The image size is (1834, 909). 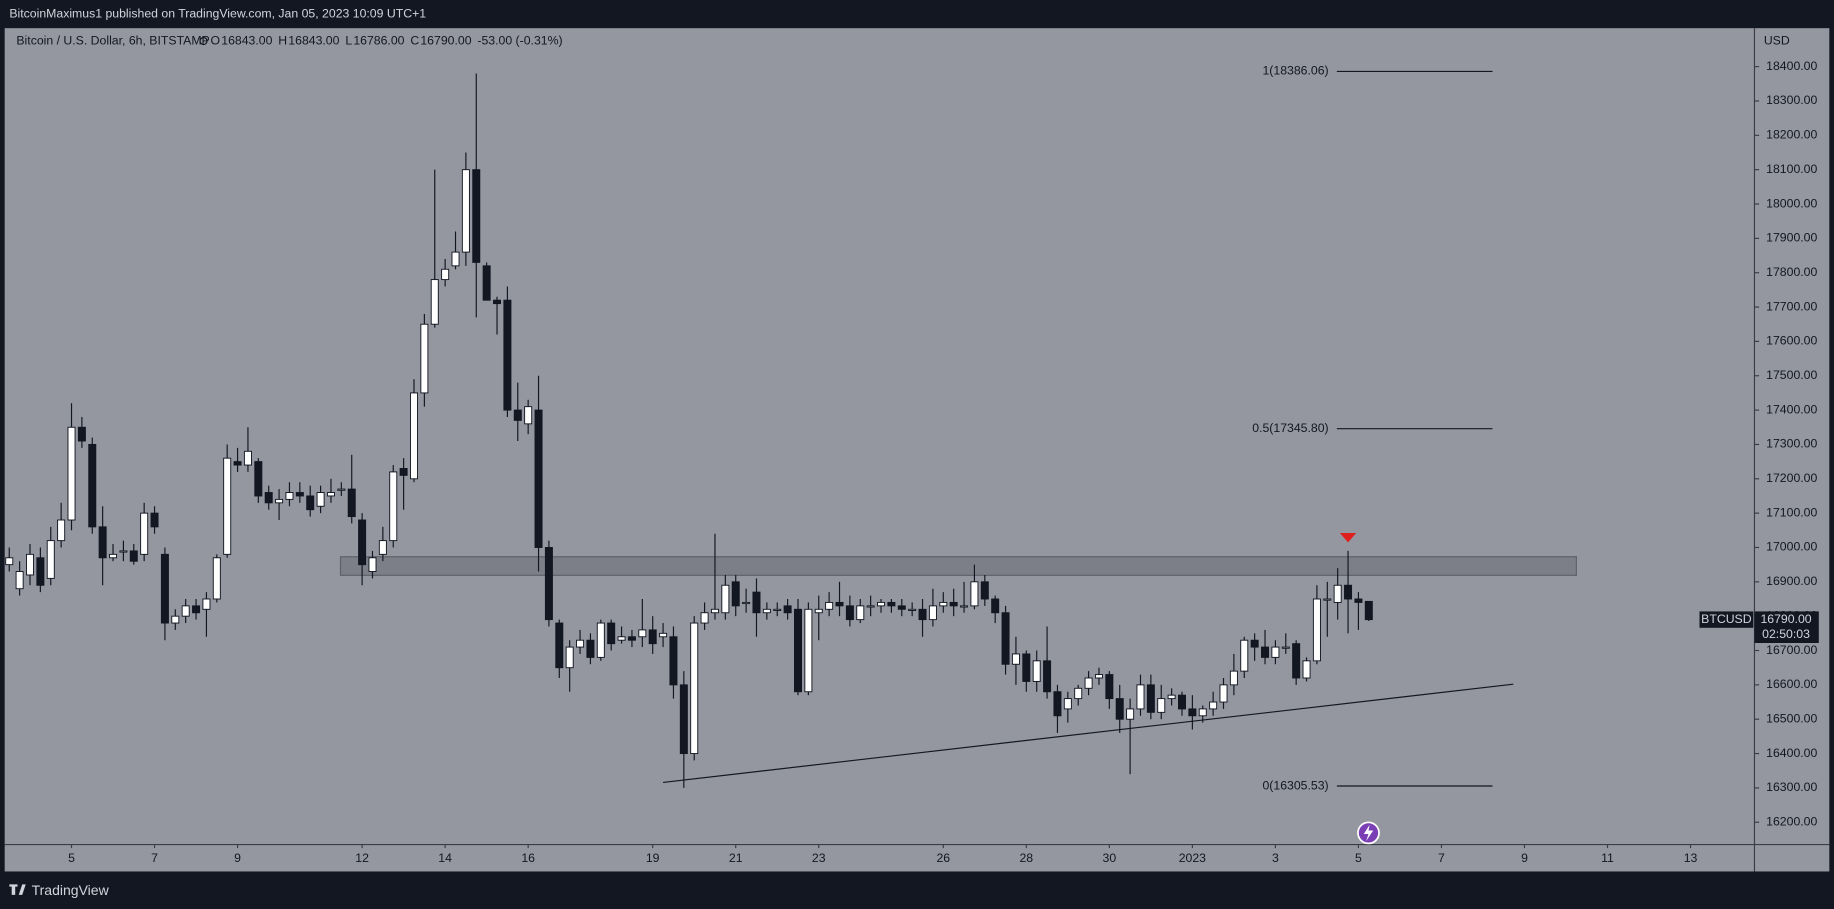 What do you see at coordinates (203, 41) in the screenshot?
I see `market-status` at bounding box center [203, 41].